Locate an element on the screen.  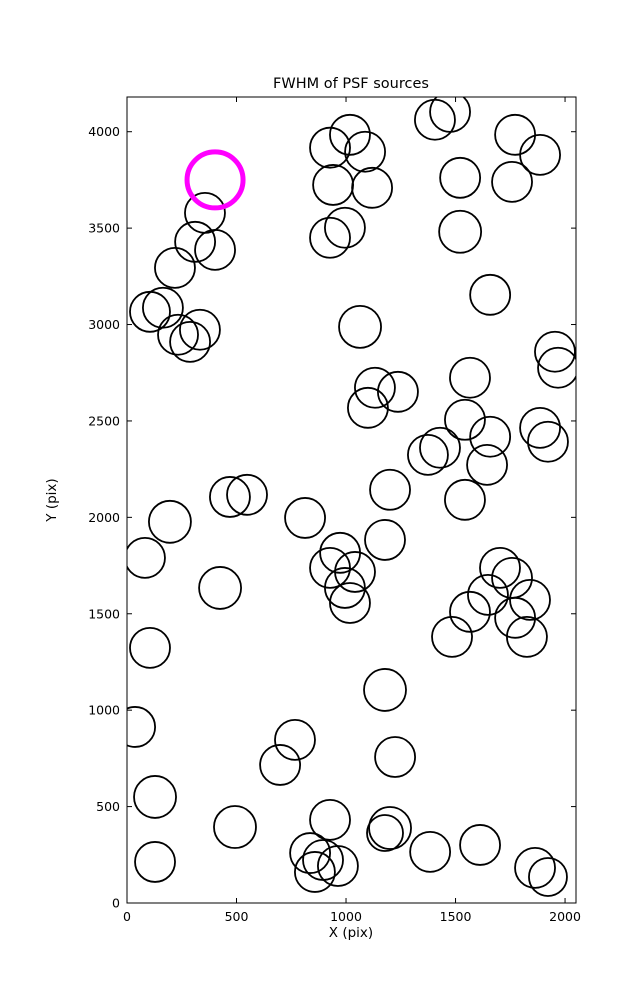
y-tick-label: 3000 is located at coordinates (104, 324).